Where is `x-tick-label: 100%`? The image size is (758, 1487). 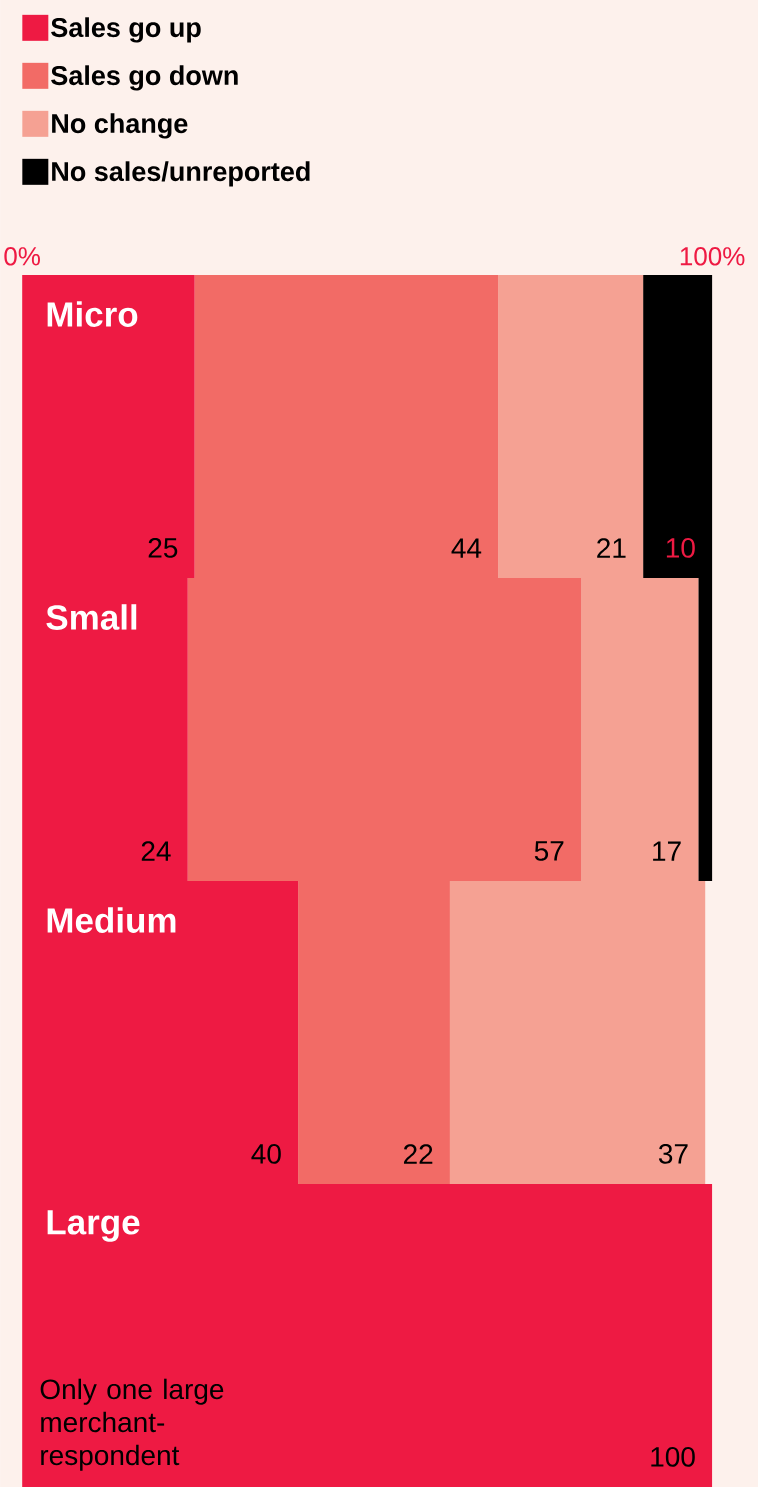
x-tick-label: 100% is located at coordinates (712, 256).